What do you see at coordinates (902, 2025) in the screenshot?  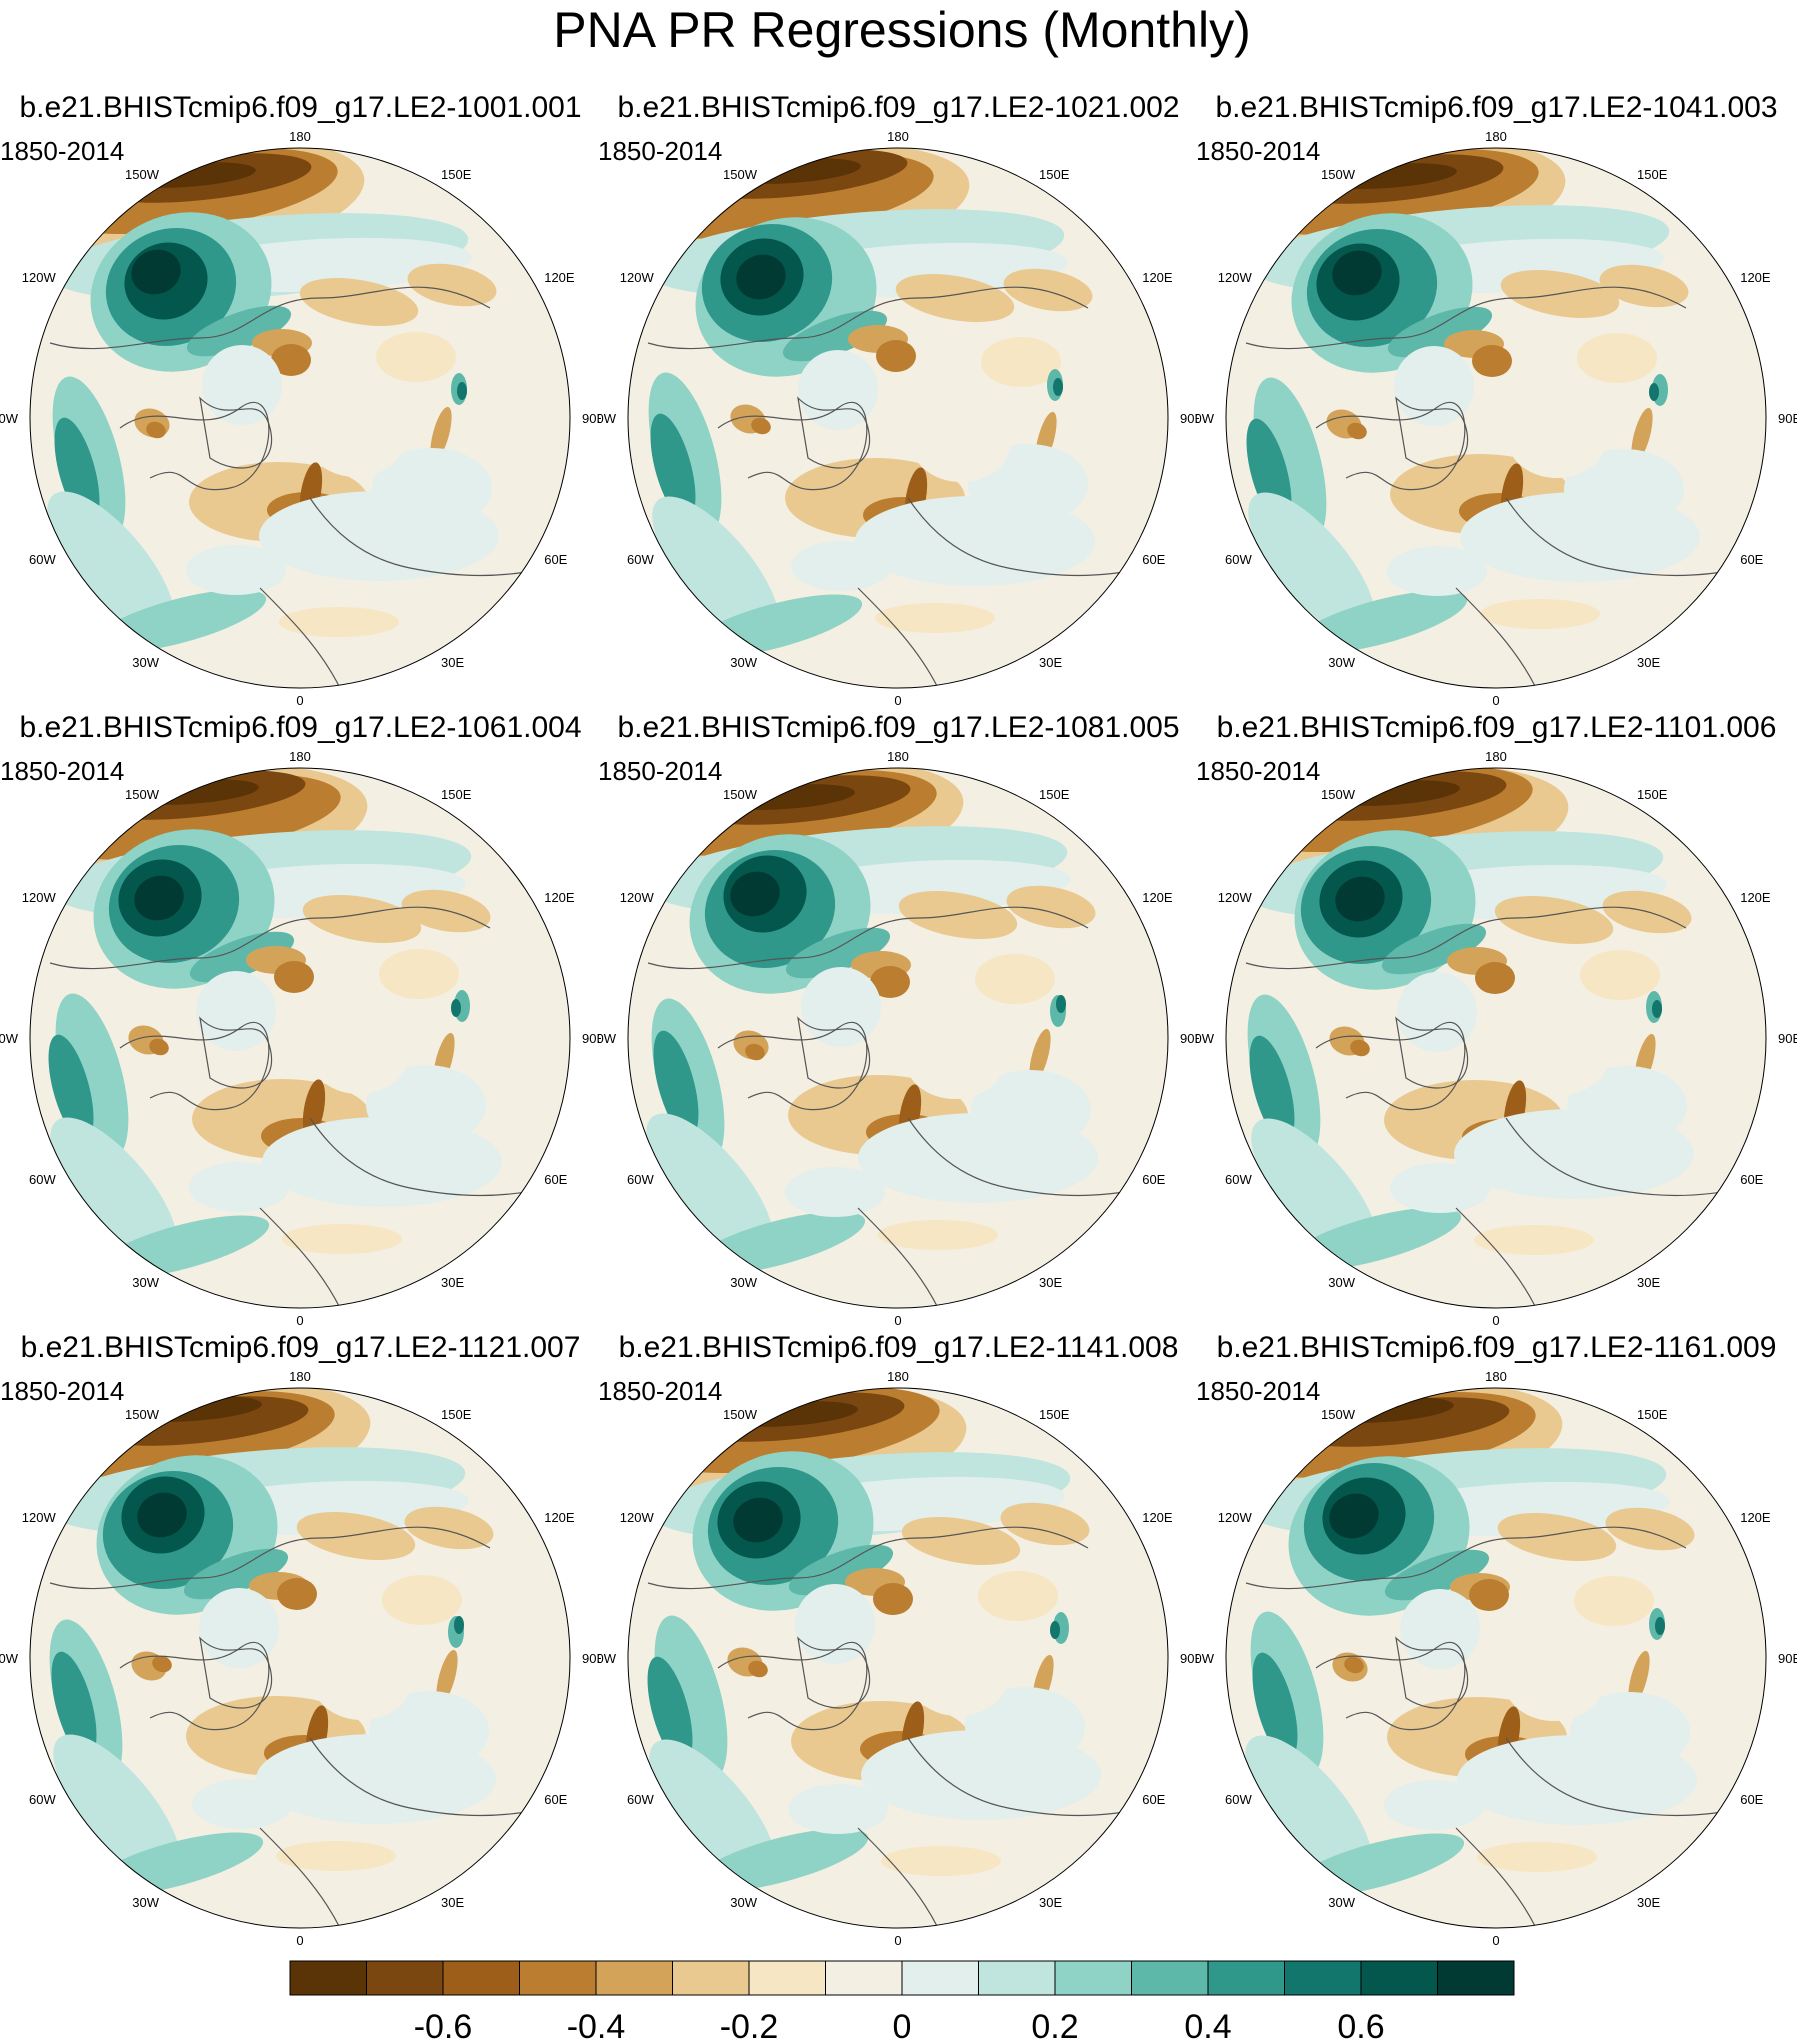 I see `colorbar-tick-label: 0` at bounding box center [902, 2025].